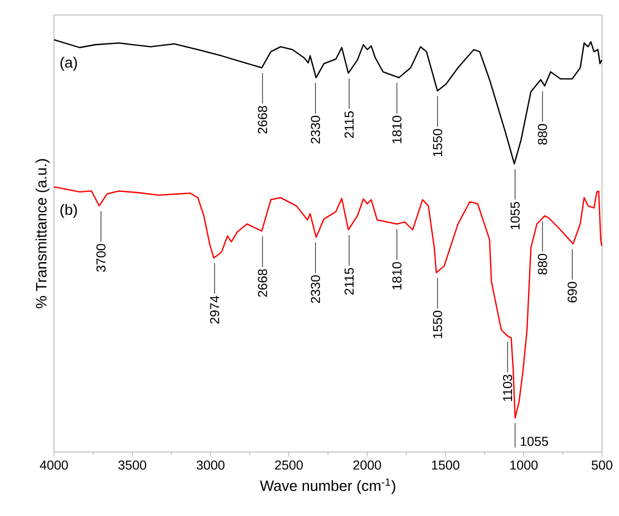 This screenshot has height=516, width=619. What do you see at coordinates (367, 465) in the screenshot?
I see `x-tick-label: 2000` at bounding box center [367, 465].